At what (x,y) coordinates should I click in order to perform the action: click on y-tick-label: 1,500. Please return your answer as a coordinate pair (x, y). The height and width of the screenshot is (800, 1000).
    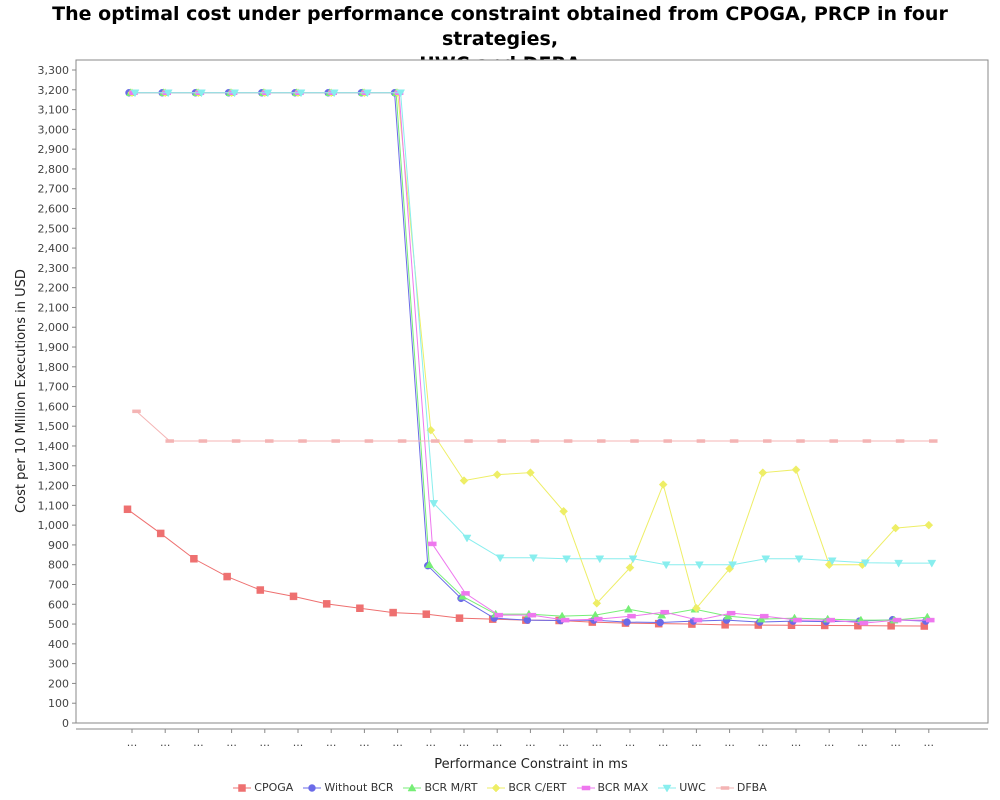
    Looking at the image, I should click on (54, 426).